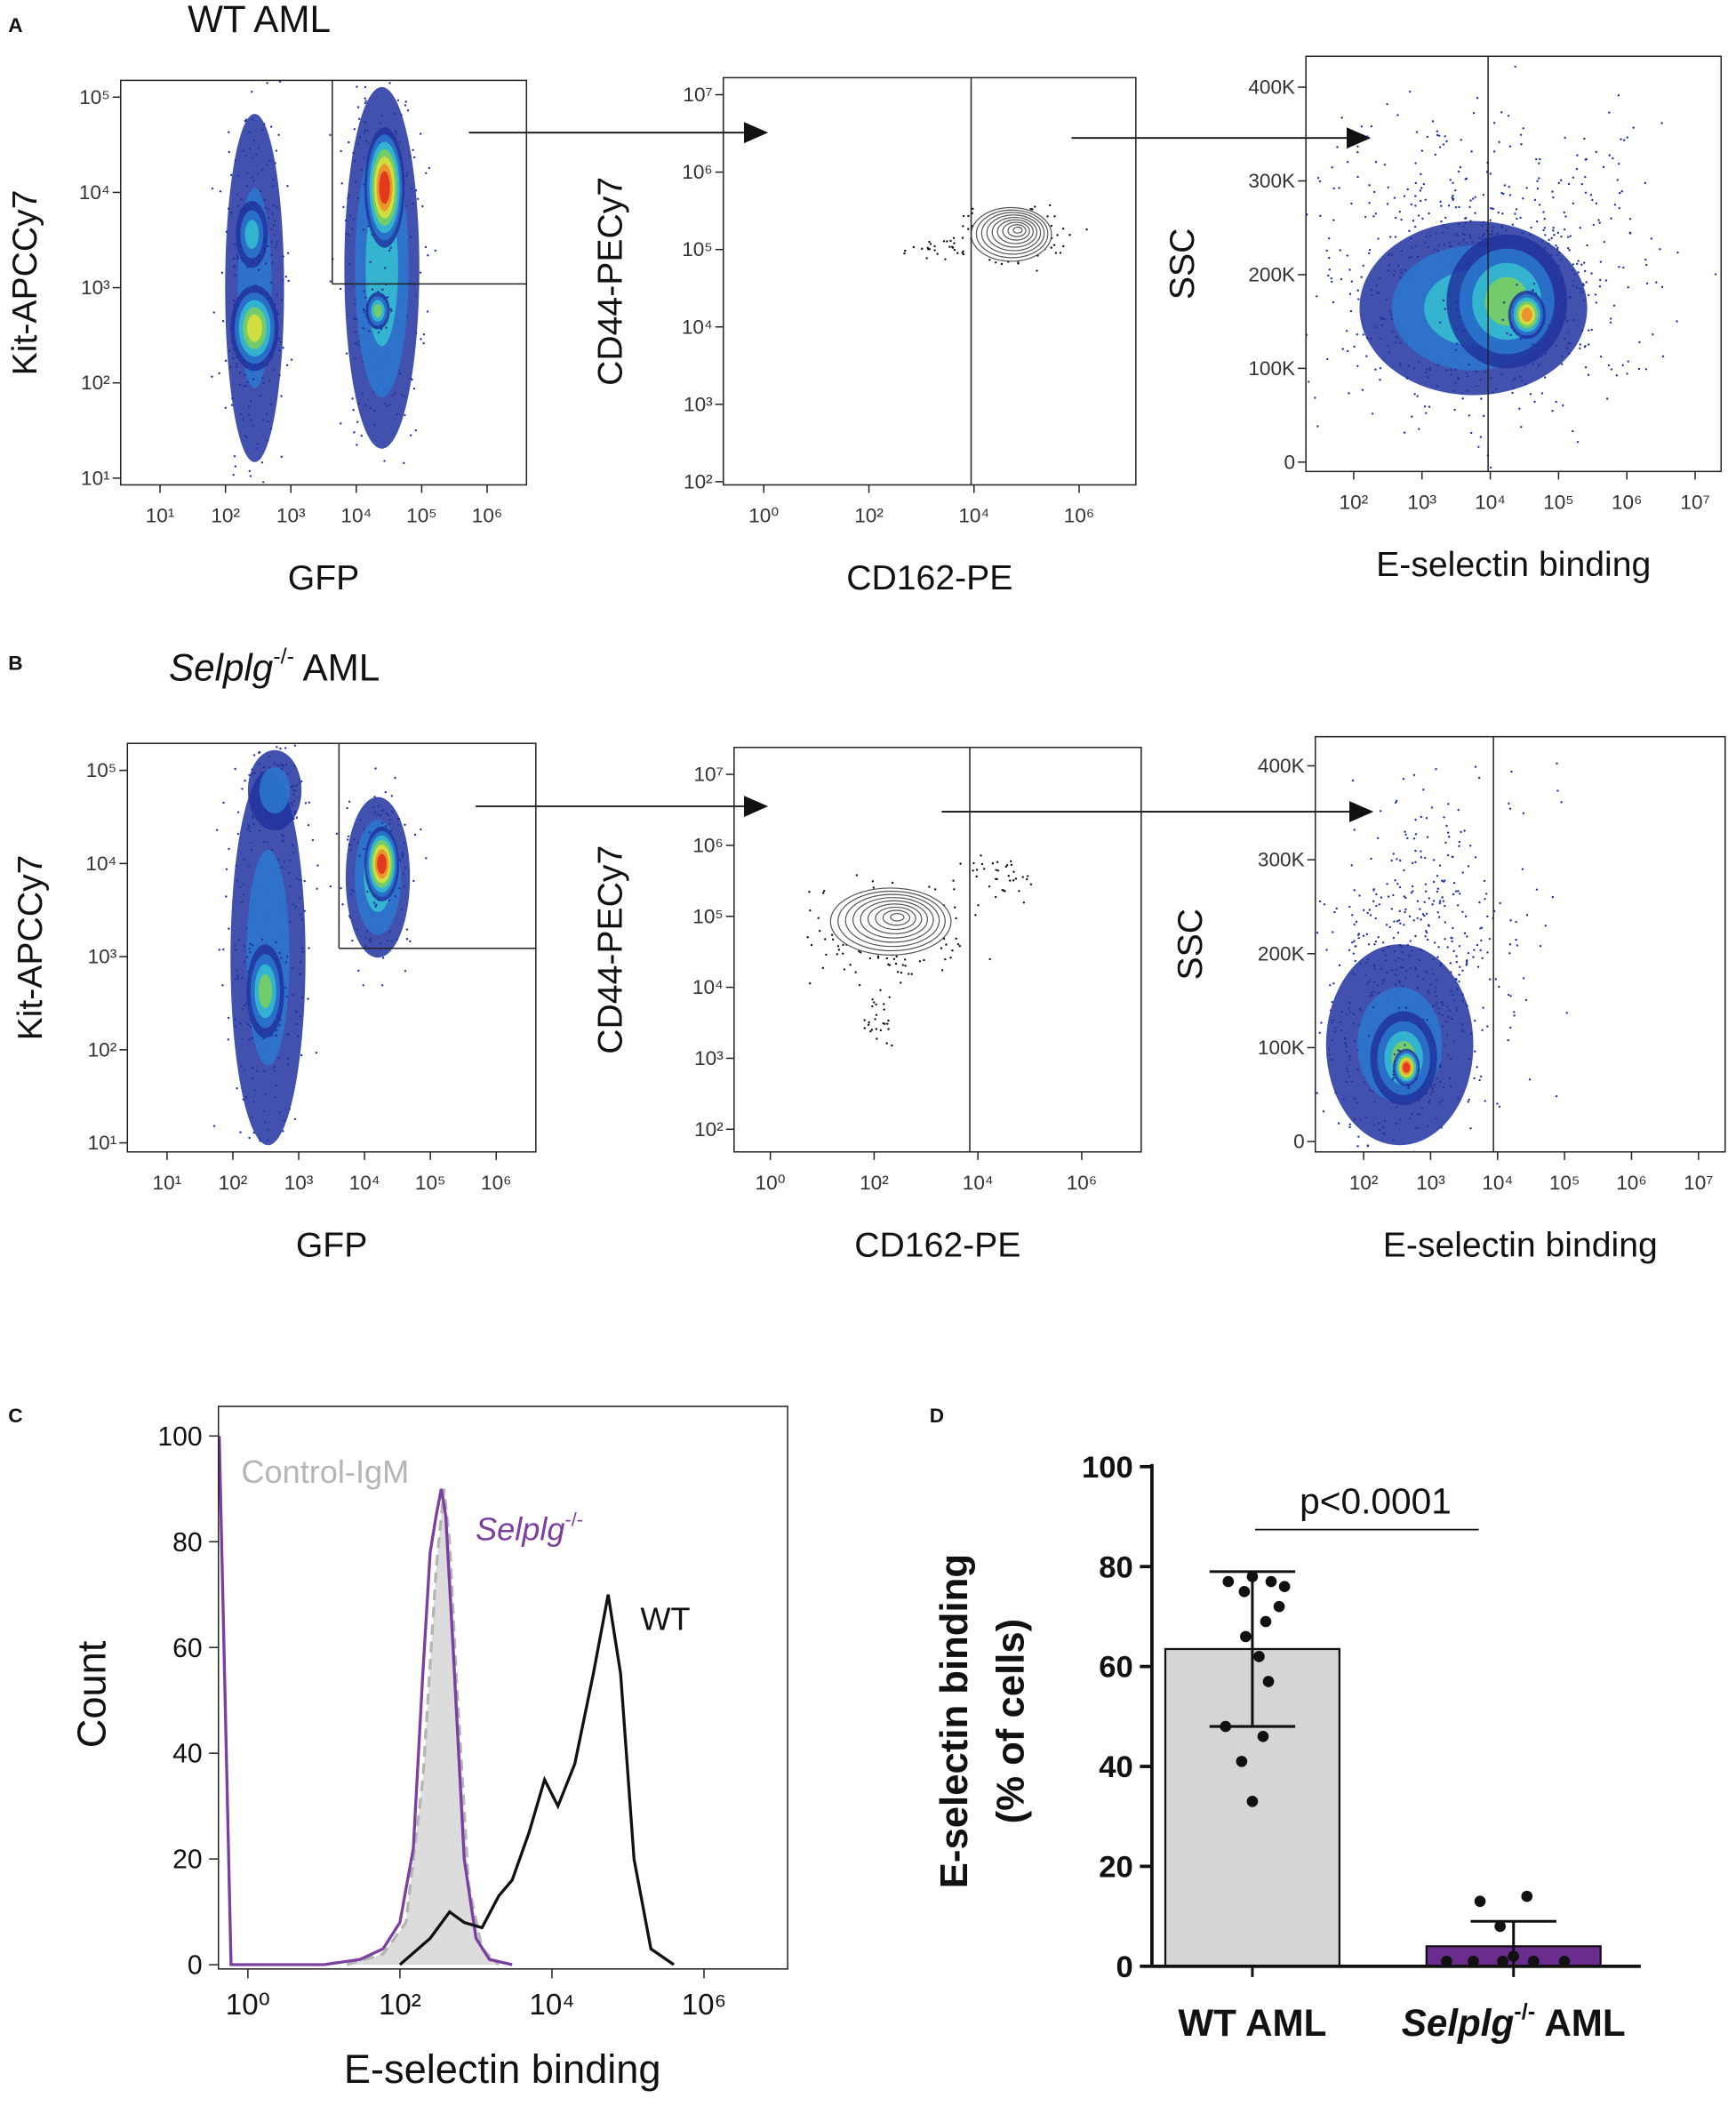 This screenshot has width=1736, height=2106. What do you see at coordinates (95, 478) in the screenshot?
I see `y-tick-label: 10¹` at bounding box center [95, 478].